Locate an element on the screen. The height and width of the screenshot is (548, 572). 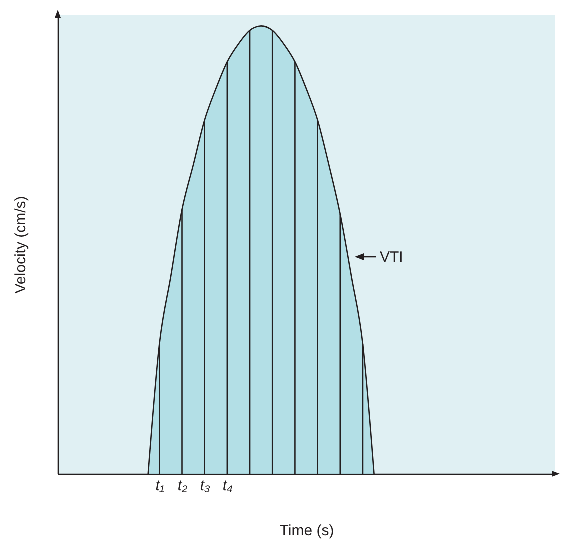
x-tick-label: t₄ is located at coordinates (228, 486).